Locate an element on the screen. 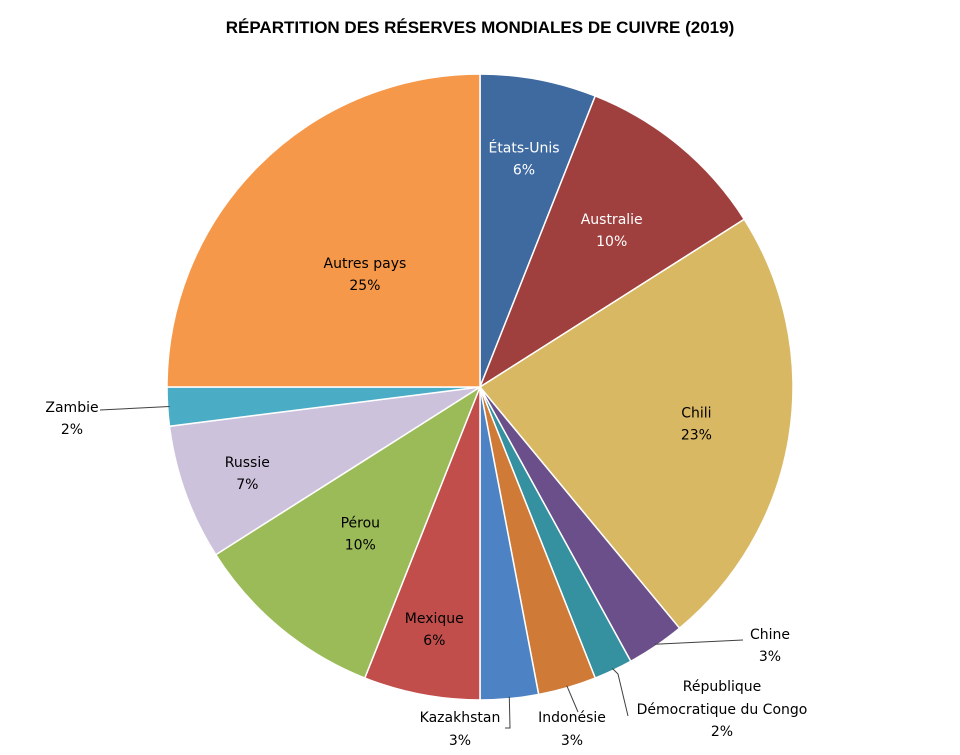  slice-value-perou: 10% is located at coordinates (360, 546).